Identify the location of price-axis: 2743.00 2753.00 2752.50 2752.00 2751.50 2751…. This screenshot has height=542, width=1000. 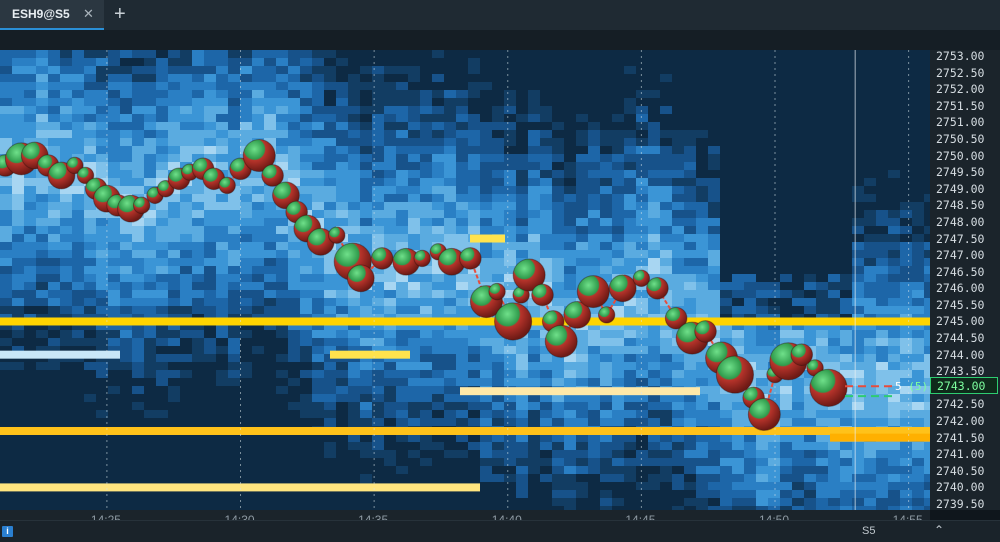
(965, 280).